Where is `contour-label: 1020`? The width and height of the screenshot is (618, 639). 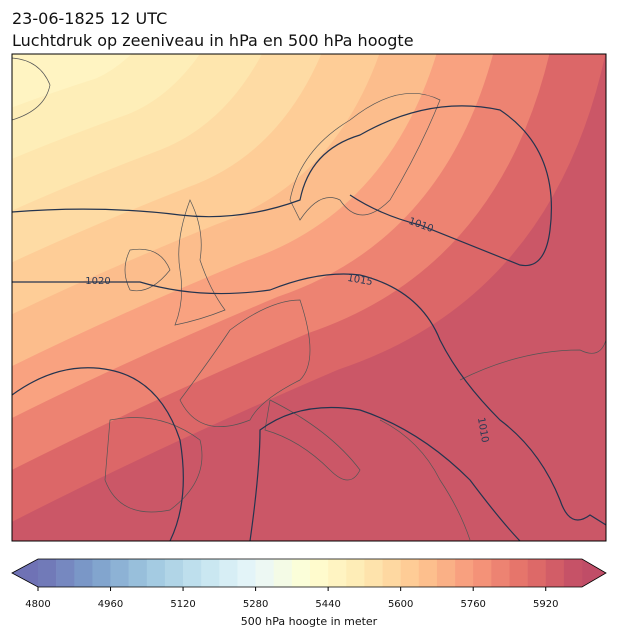
contour-label: 1020 is located at coordinates (97, 281).